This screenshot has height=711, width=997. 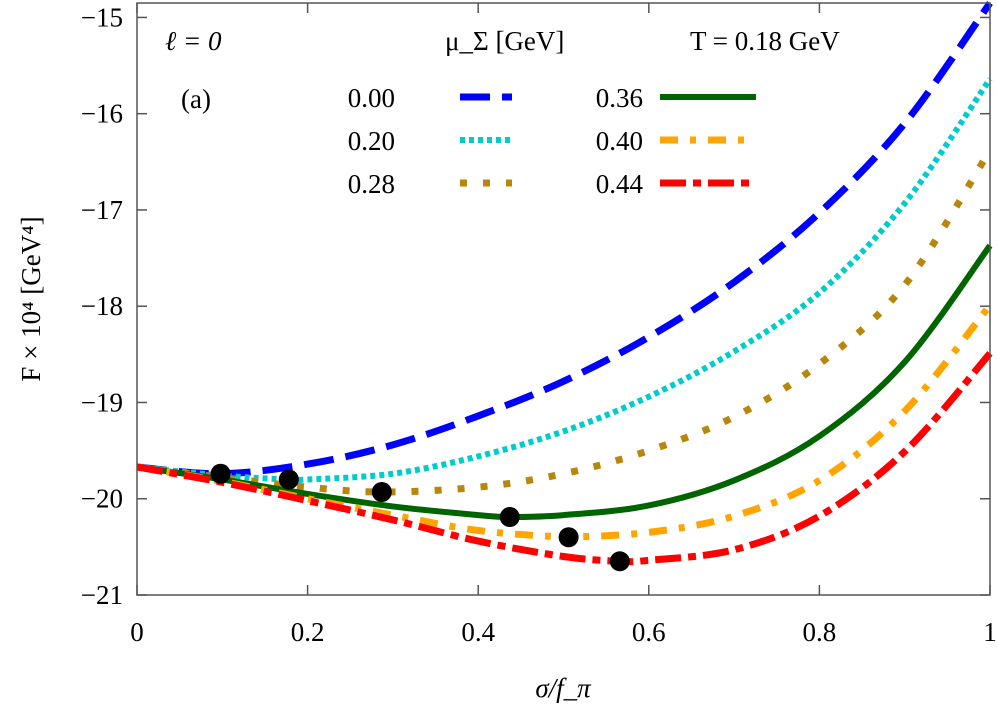 I want to click on legend-label: 0.40, so click(x=619, y=141).